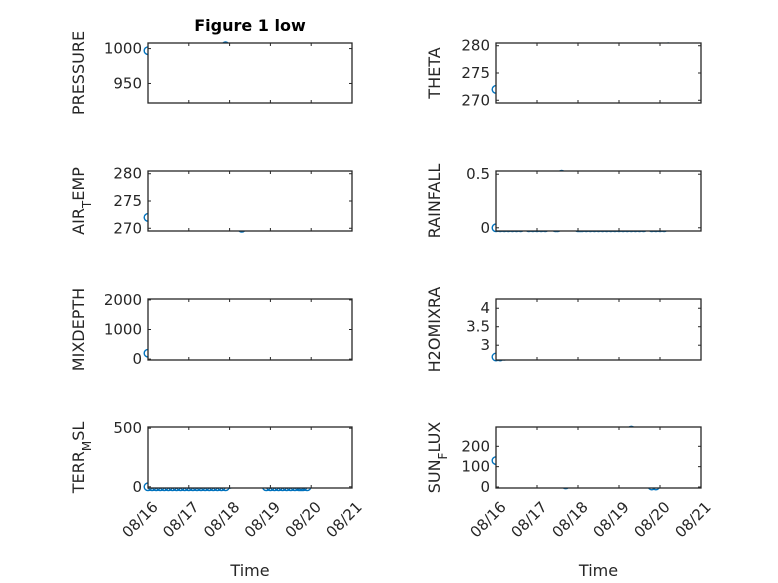 The width and height of the screenshot is (778, 583). Describe the element at coordinates (127, 83) in the screenshot. I see `y-tick-label: 950` at that location.